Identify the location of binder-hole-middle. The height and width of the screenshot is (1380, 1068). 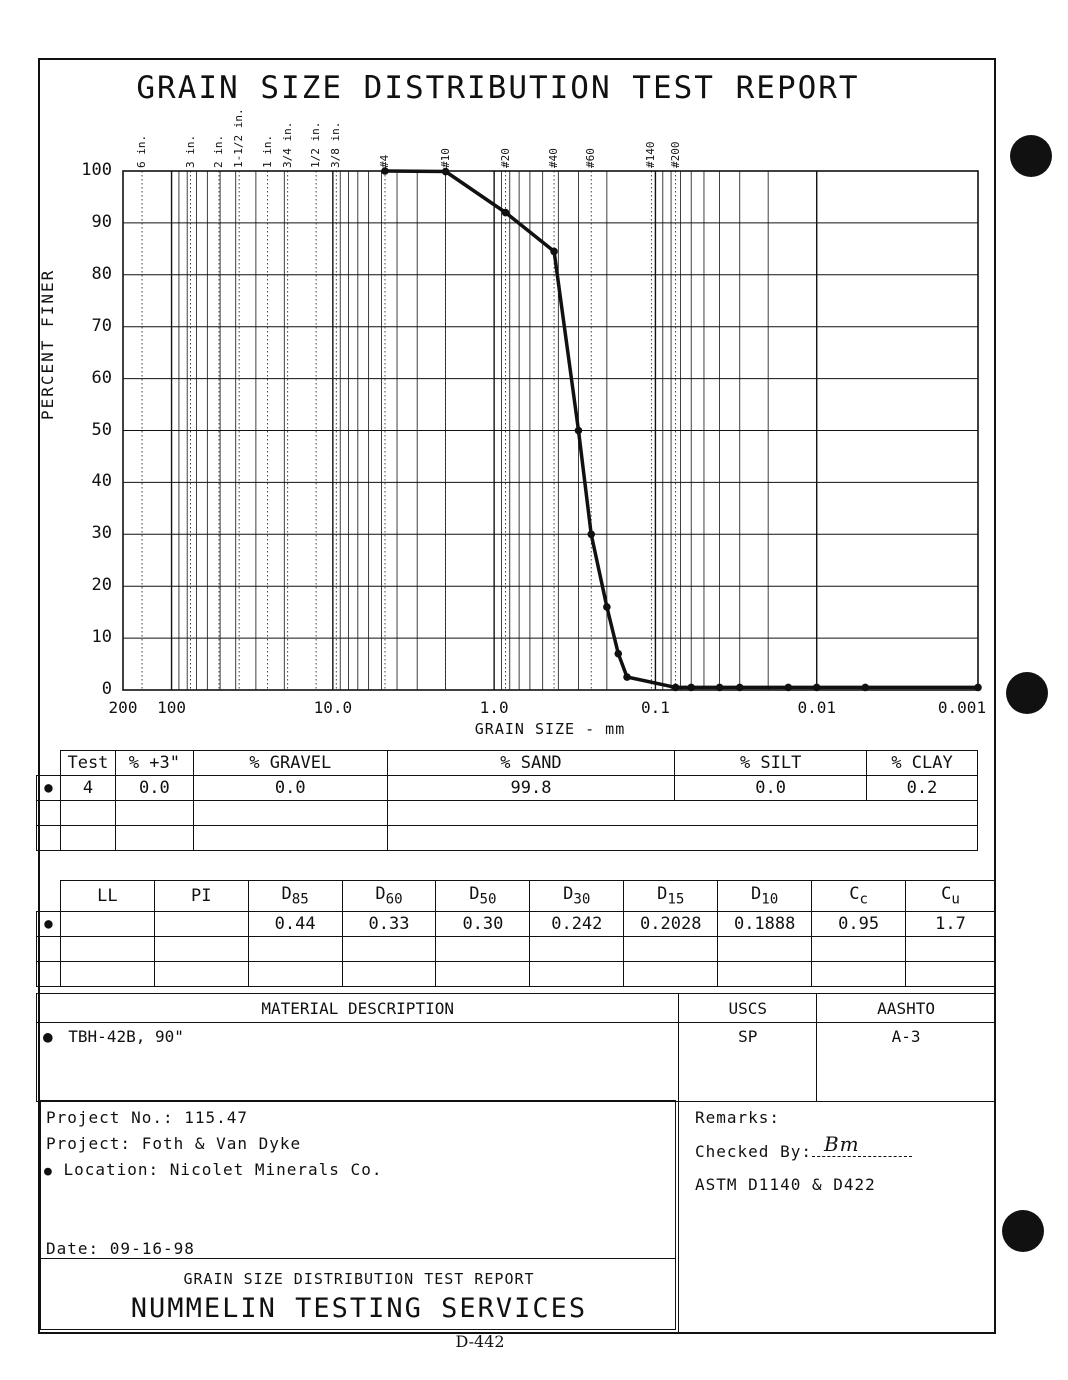
(1027, 693).